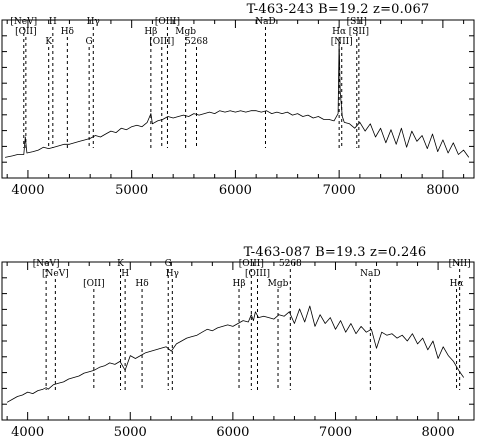 Image resolution: width=477 pixels, height=444 pixels. I want to click on panel-title: T-463-243 B=19.2 z=0.067, so click(338, 9).